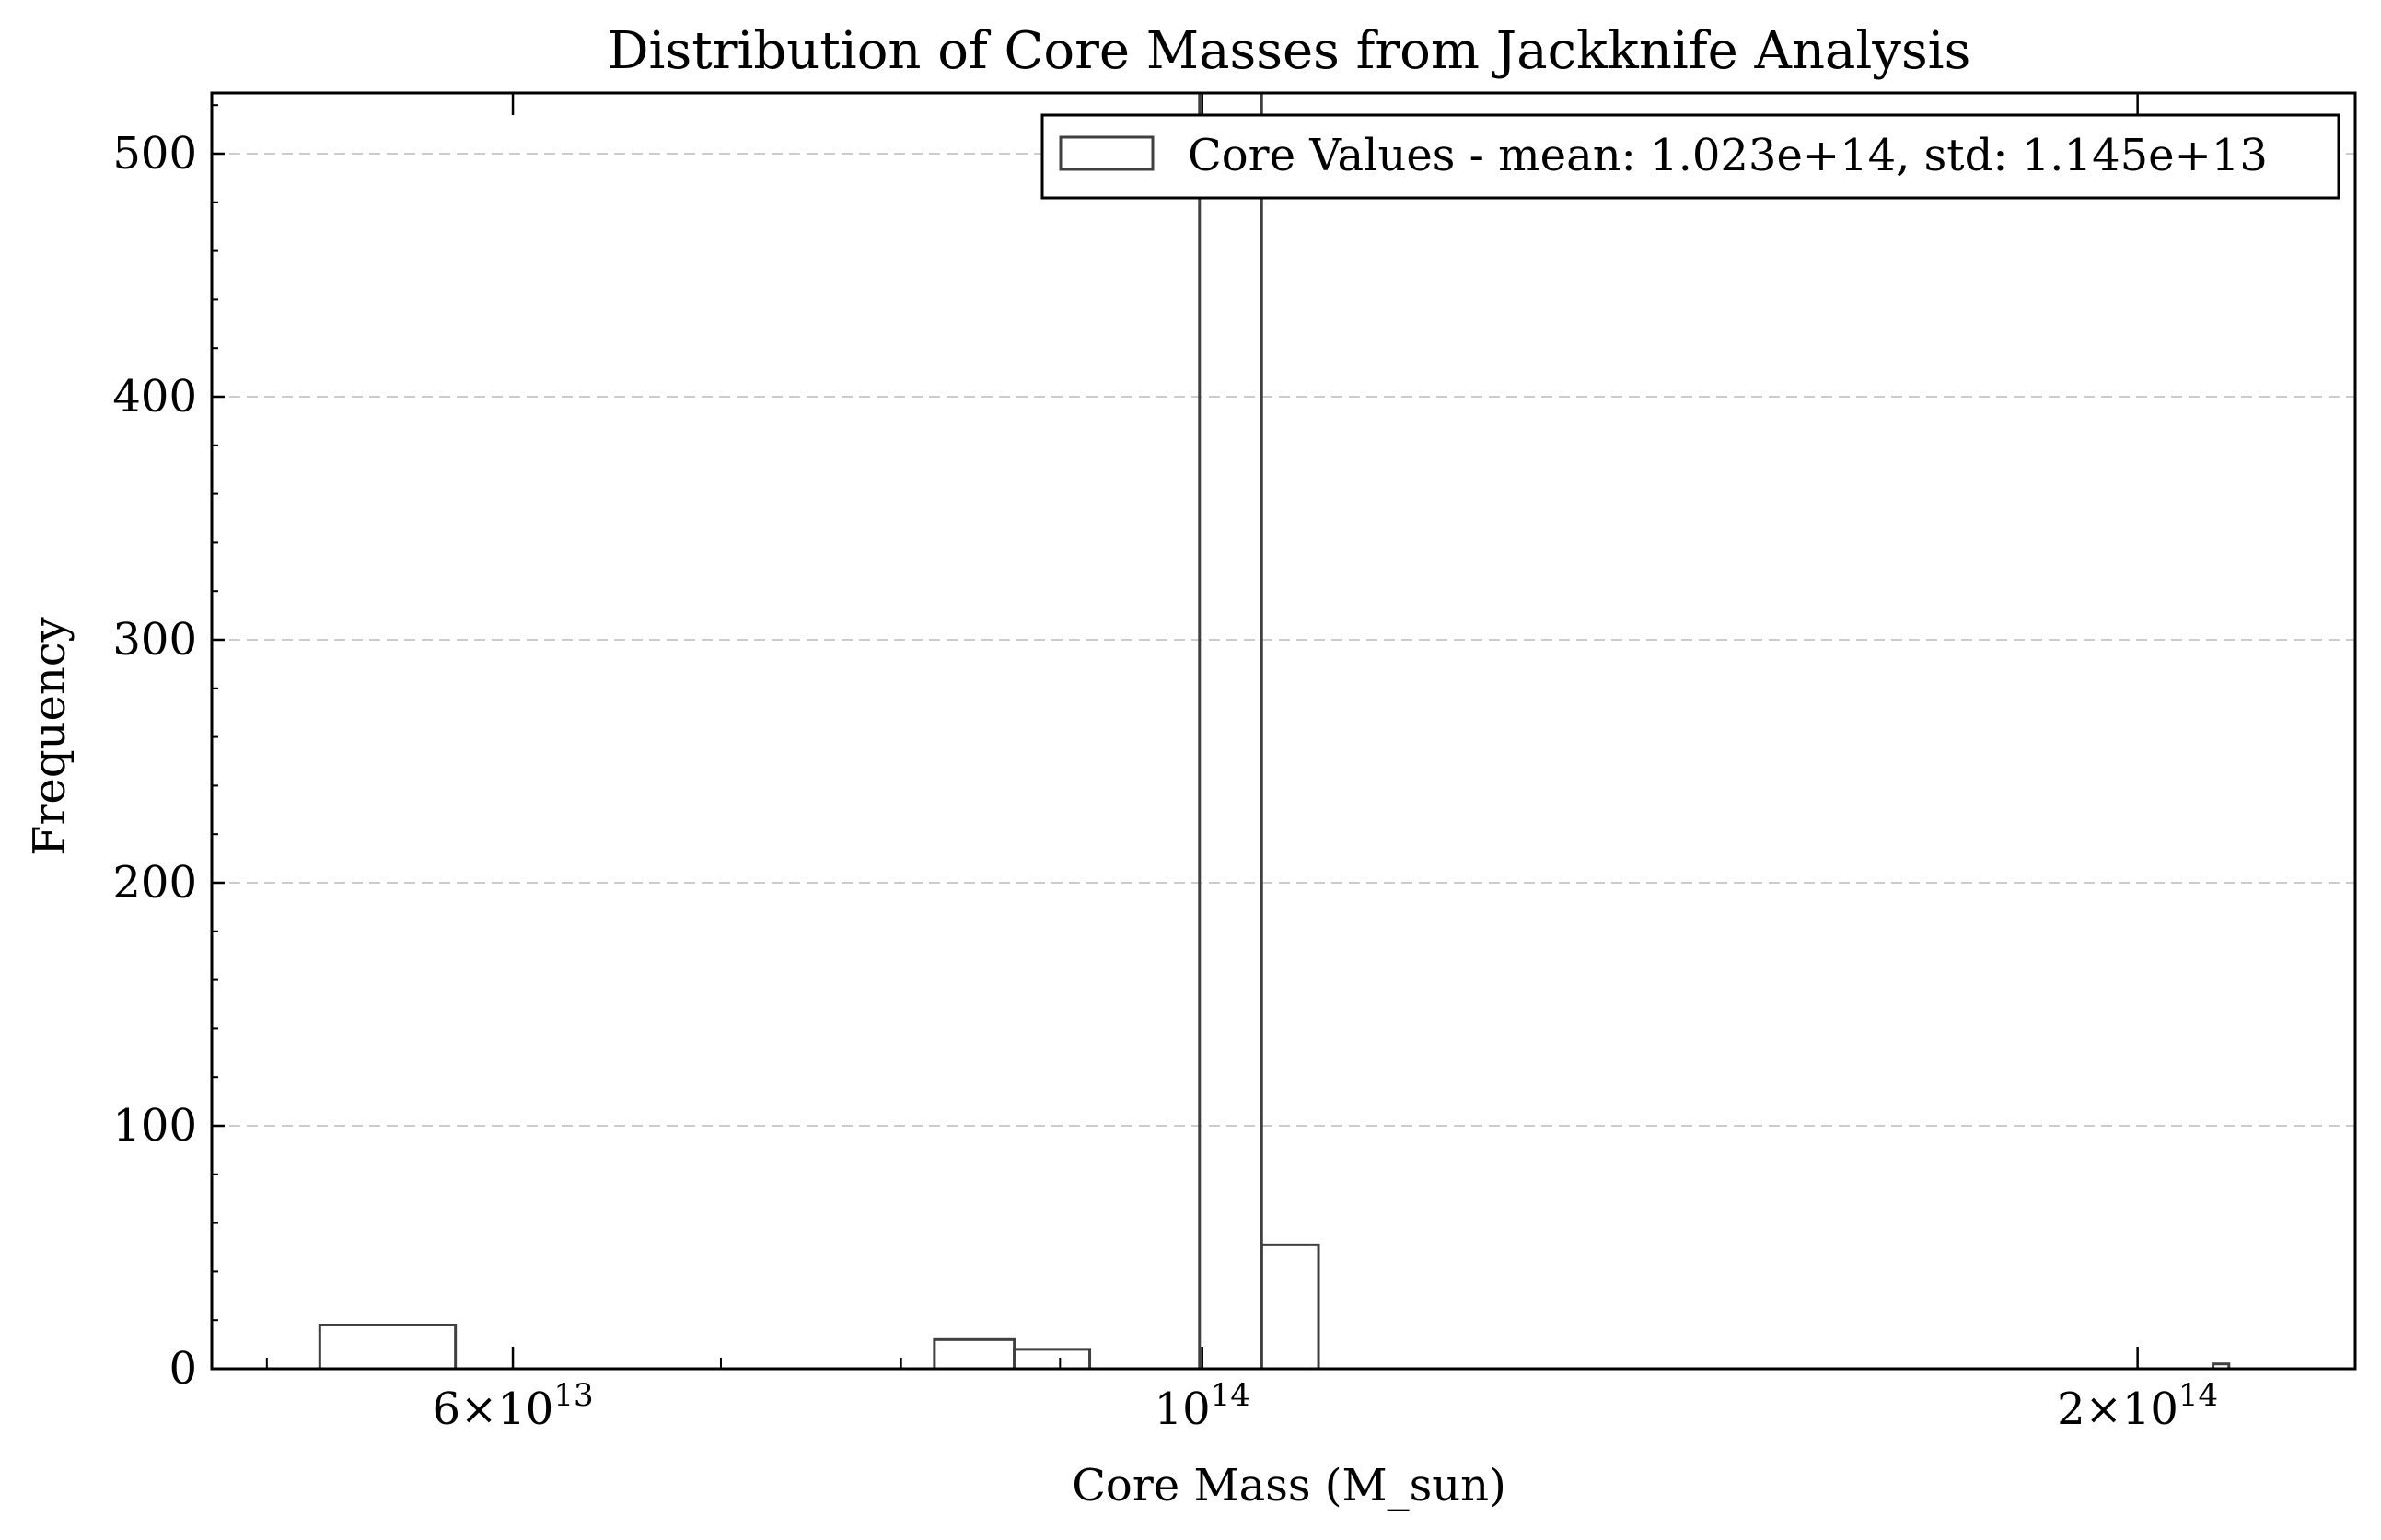 The width and height of the screenshot is (2381, 1540). What do you see at coordinates (154, 640) in the screenshot?
I see `y-tick-label: 300` at bounding box center [154, 640].